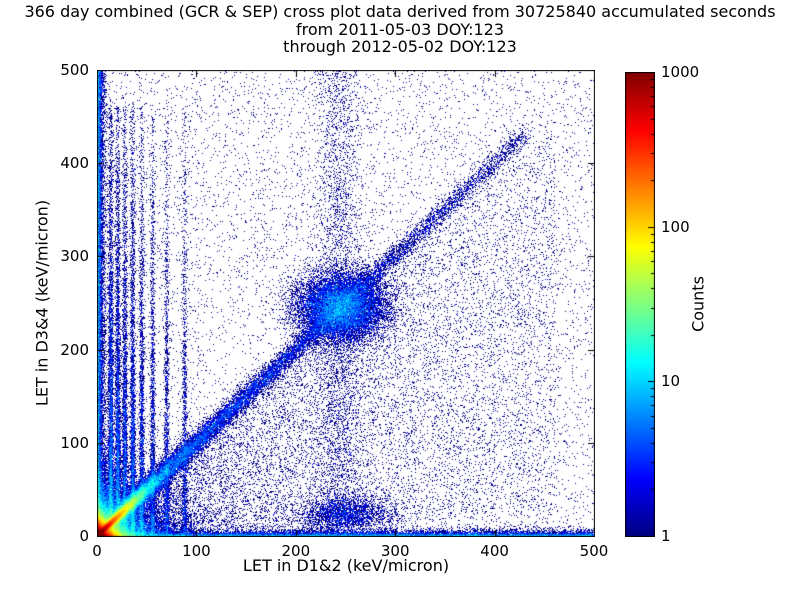 Image resolution: width=800 pixels, height=600 pixels. What do you see at coordinates (74, 70) in the screenshot?
I see `y-tick-label: 500` at bounding box center [74, 70].